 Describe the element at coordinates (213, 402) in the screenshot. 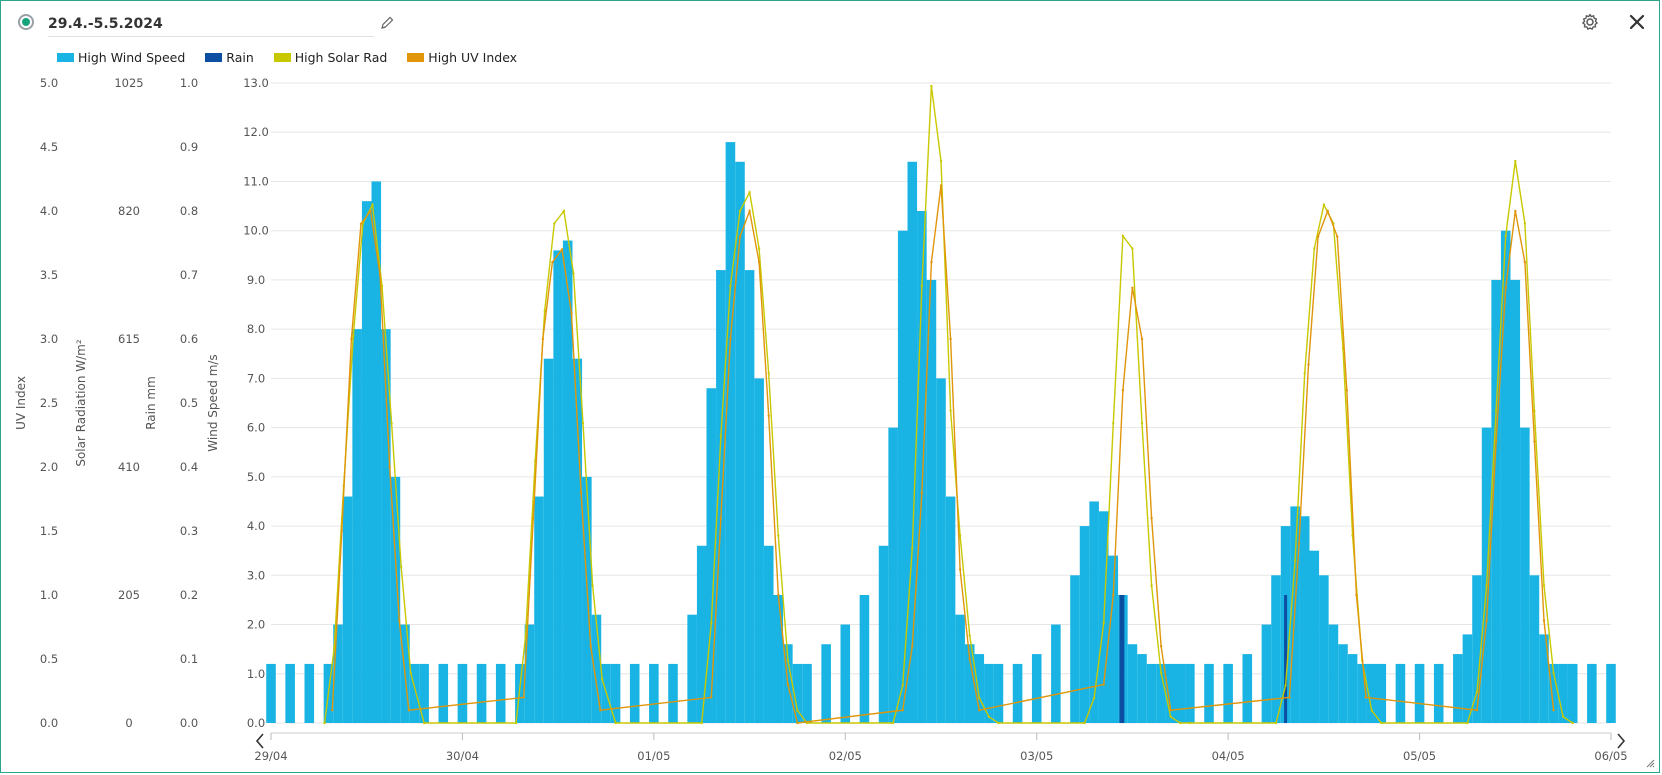

I see `y-axis-title-wind: Wind Speed m/s` at that location.